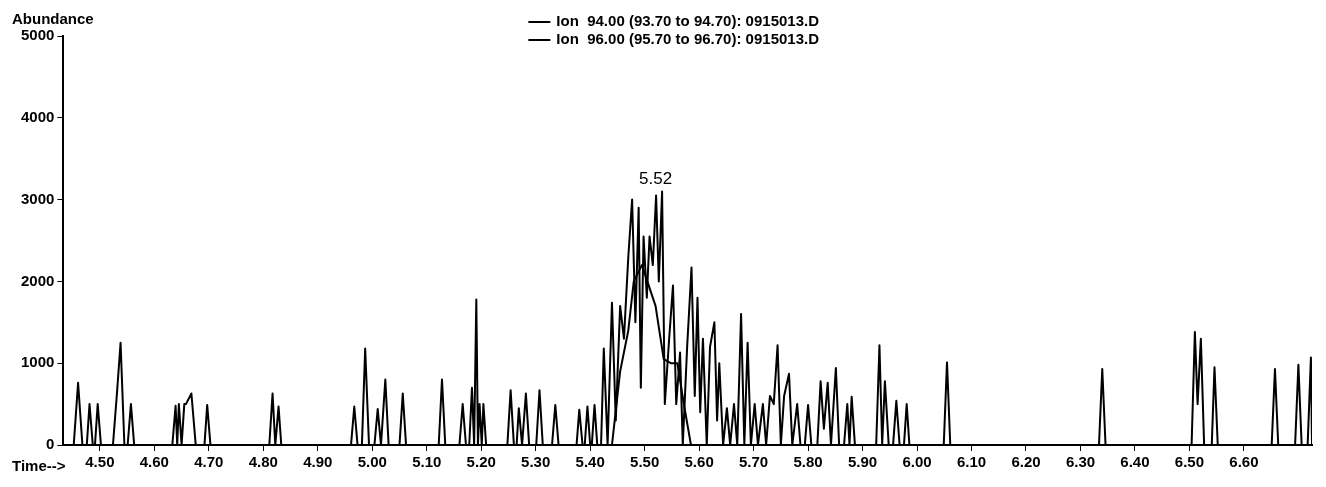  I want to click on y-tick-label: 5000, so click(37, 35).